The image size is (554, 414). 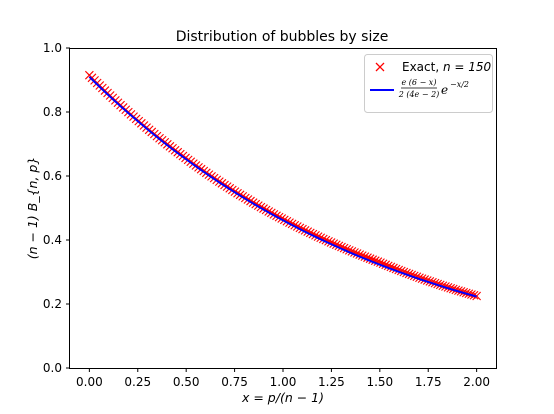 I want to click on y-tick-label: 0.0, so click(x=52, y=368).